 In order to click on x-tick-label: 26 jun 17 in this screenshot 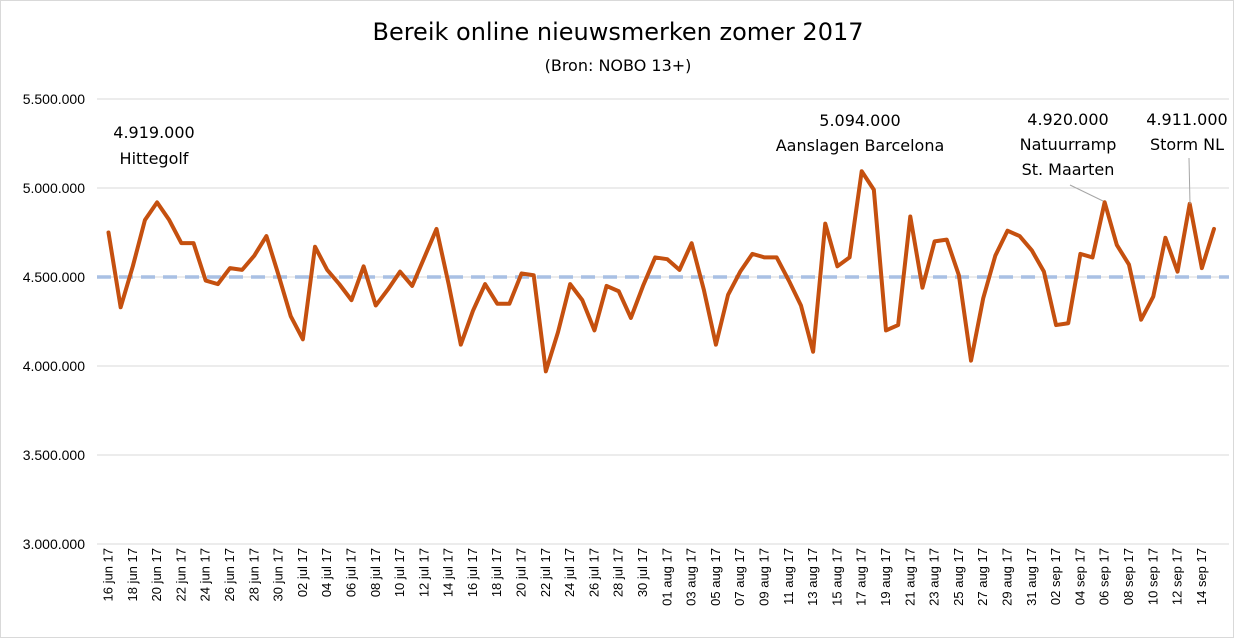, I will do `click(229, 575)`.